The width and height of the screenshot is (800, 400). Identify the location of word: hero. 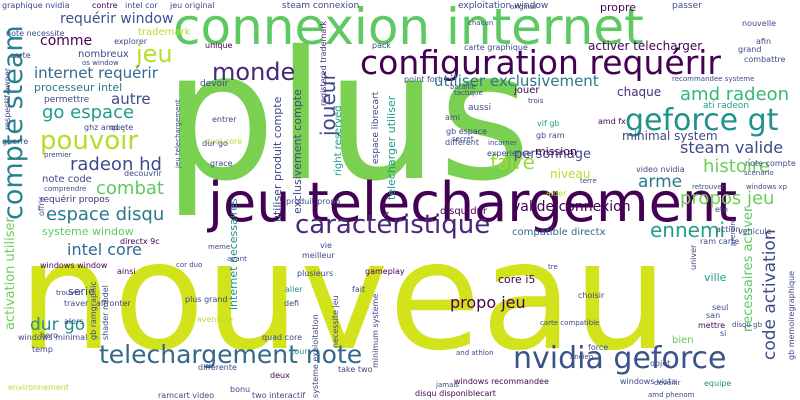
(49, 335).